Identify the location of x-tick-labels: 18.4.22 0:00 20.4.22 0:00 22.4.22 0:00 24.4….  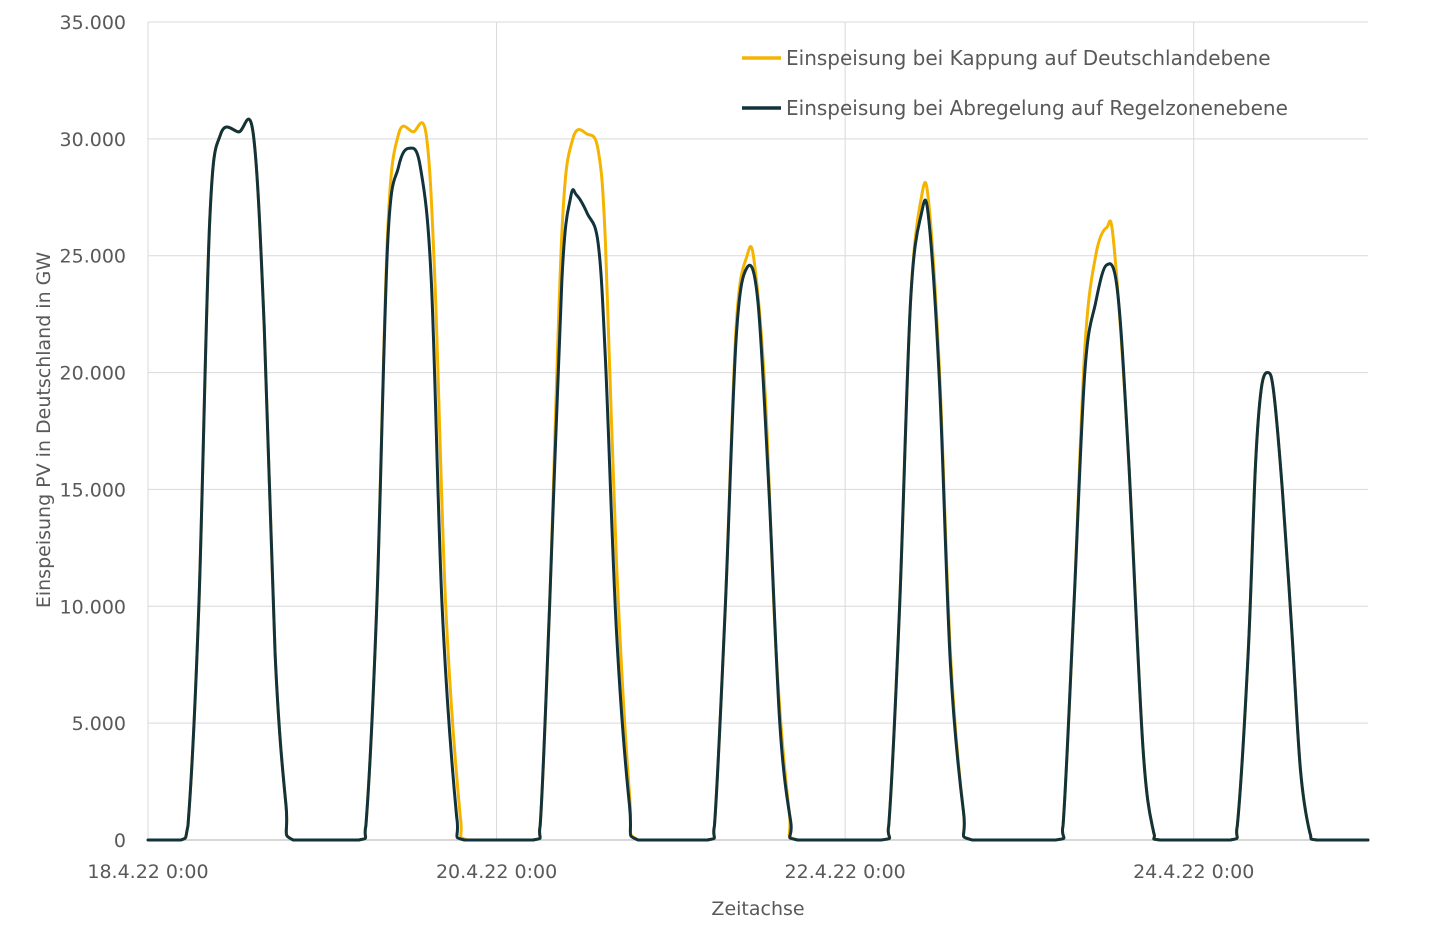
(670, 872).